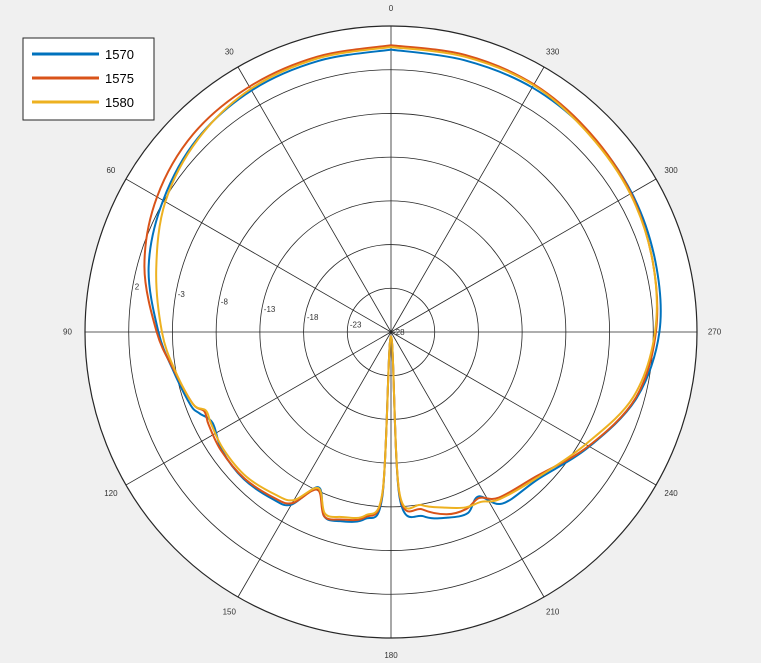 The height and width of the screenshot is (663, 761). What do you see at coordinates (182, 294) in the screenshot?
I see `radius-tick-label: -3` at bounding box center [182, 294].